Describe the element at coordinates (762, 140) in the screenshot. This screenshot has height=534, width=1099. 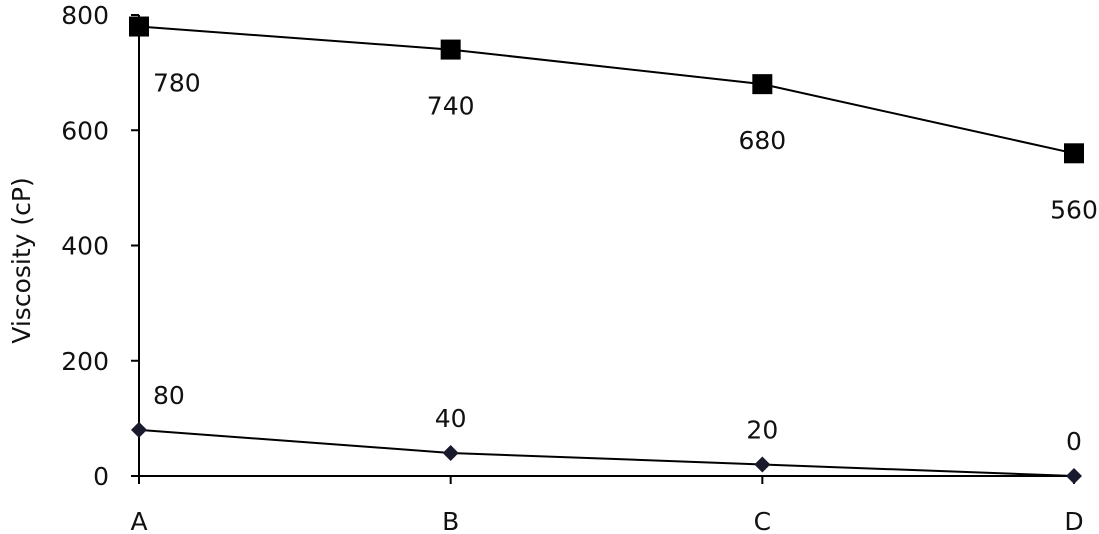
I see `data-label: 680` at that location.